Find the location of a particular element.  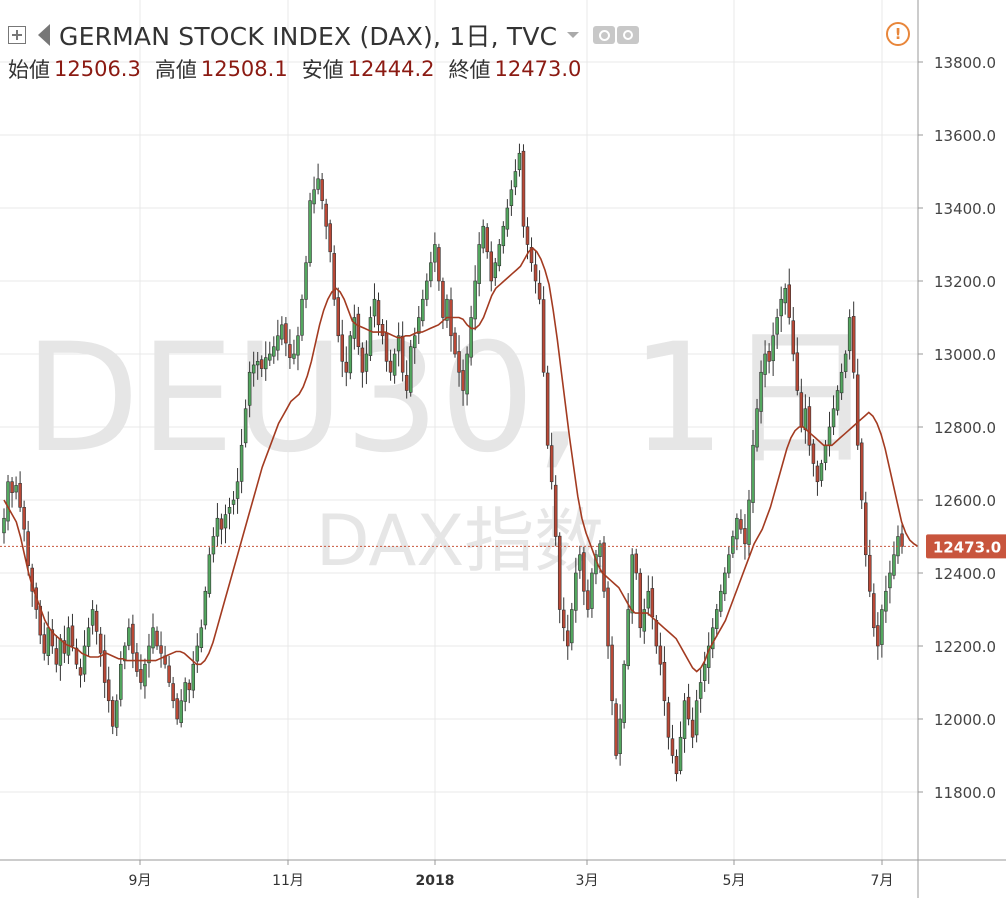

x-tick-label: 7月 is located at coordinates (882, 881).